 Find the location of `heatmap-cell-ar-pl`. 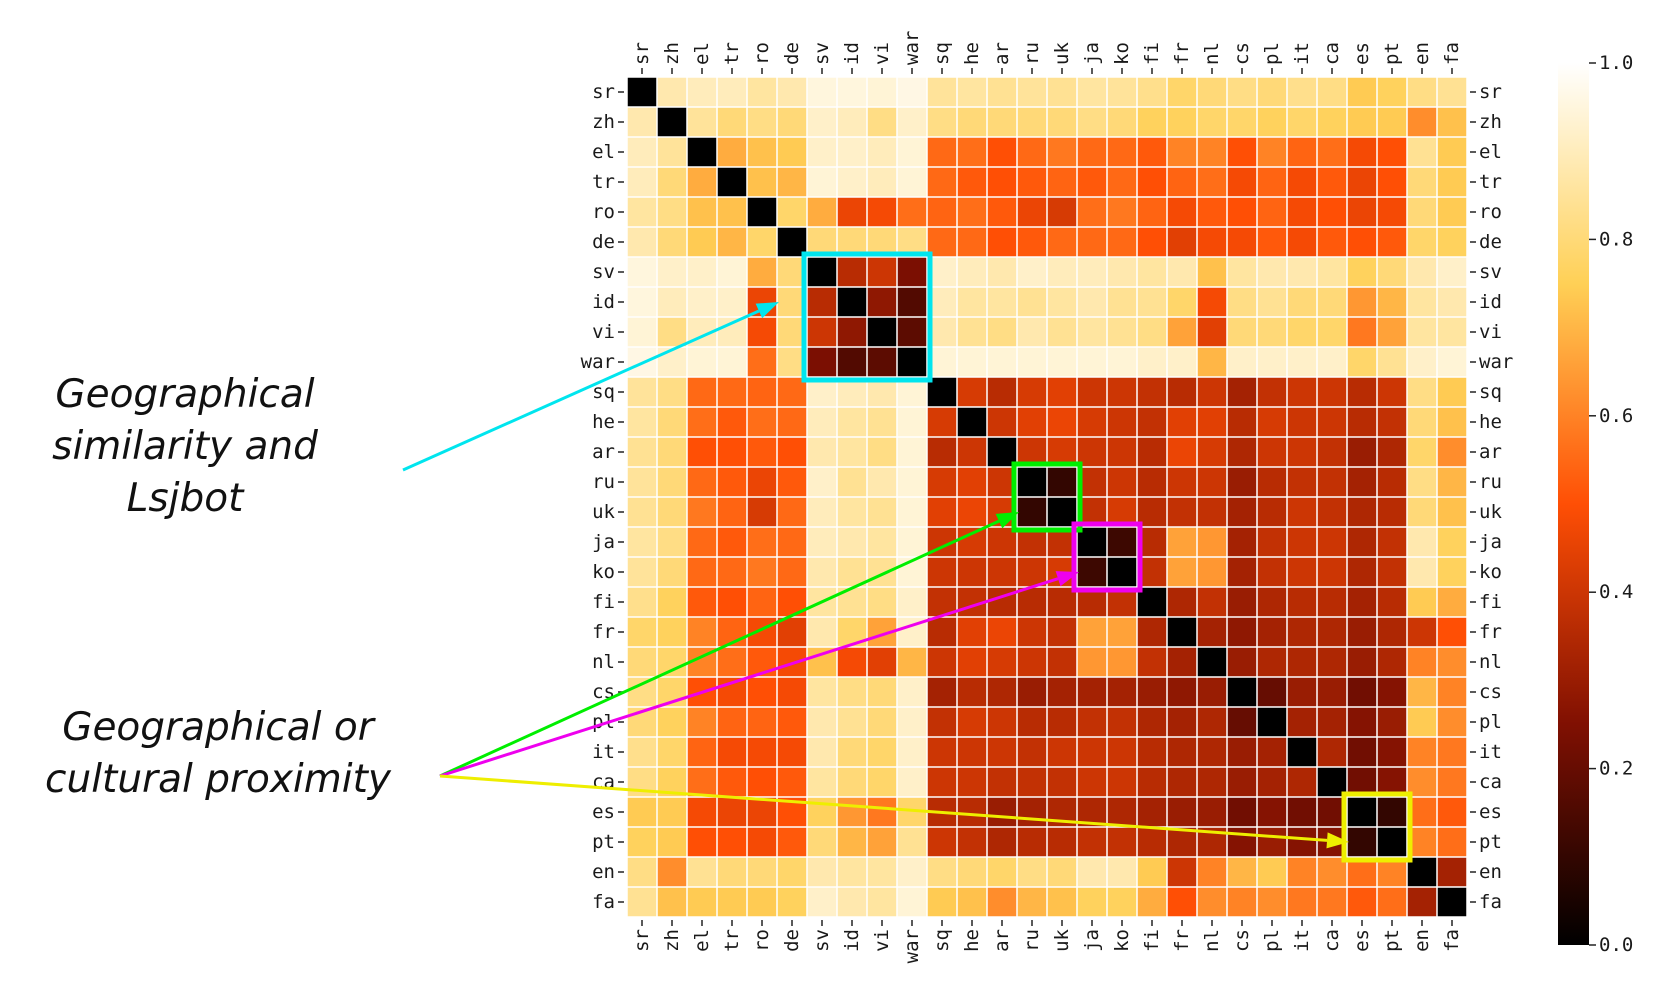

heatmap-cell-ar-pl is located at coordinates (1272, 452).